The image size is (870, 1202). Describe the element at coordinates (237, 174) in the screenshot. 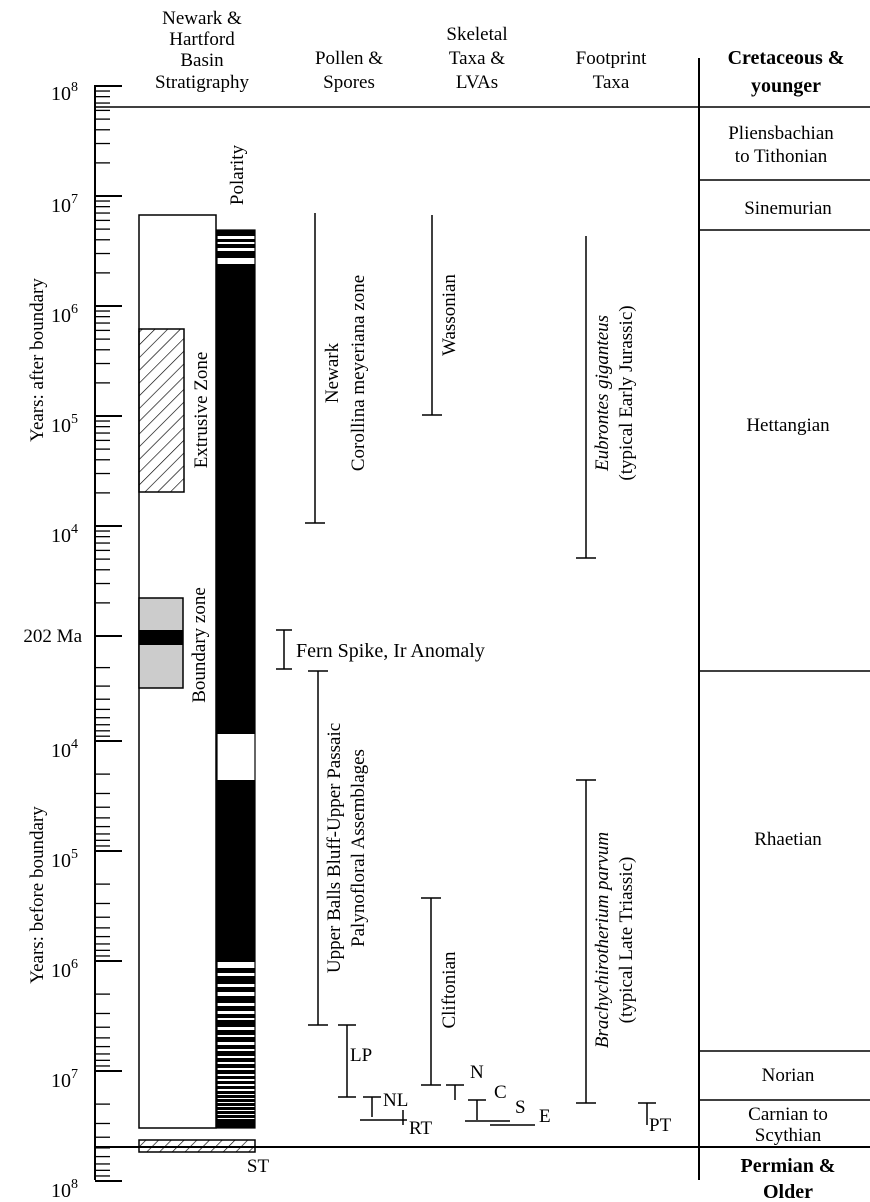

I see `polarity-label: Polarity` at that location.